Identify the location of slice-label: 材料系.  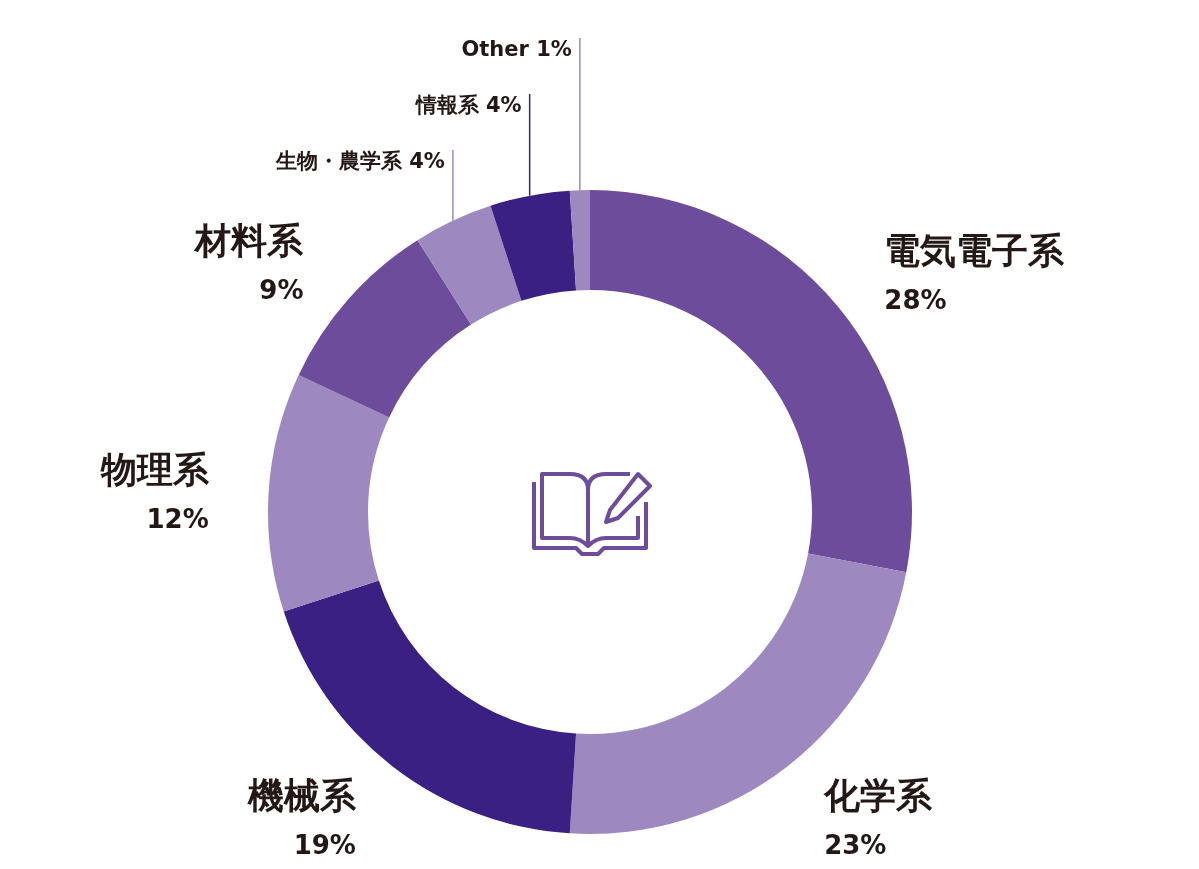
(249, 241).